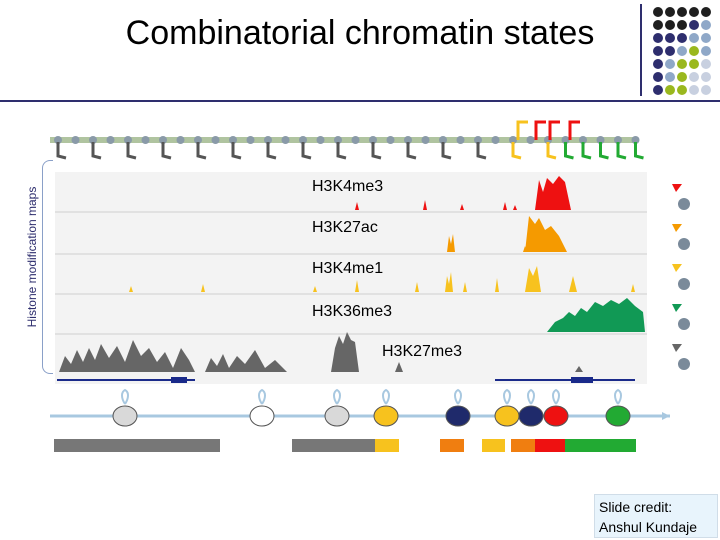 The width and height of the screenshot is (720, 540). What do you see at coordinates (666, 416) in the screenshot?
I see `strand-arrow` at bounding box center [666, 416].